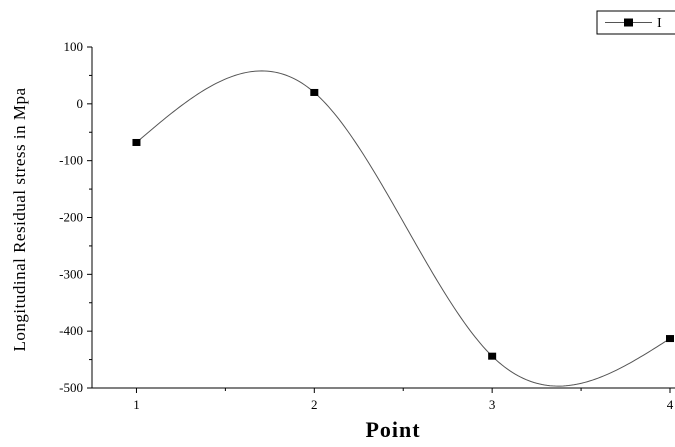 The width and height of the screenshot is (675, 447). What do you see at coordinates (628, 22) in the screenshot?
I see `legend-marker` at bounding box center [628, 22].